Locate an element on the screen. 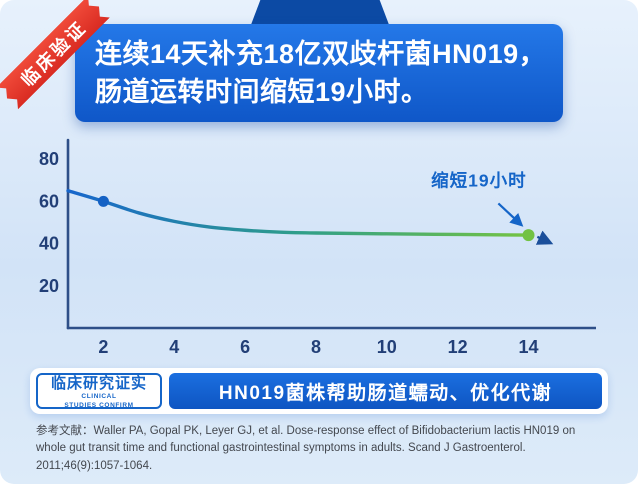  x-tick-label: 4 is located at coordinates (174, 347).